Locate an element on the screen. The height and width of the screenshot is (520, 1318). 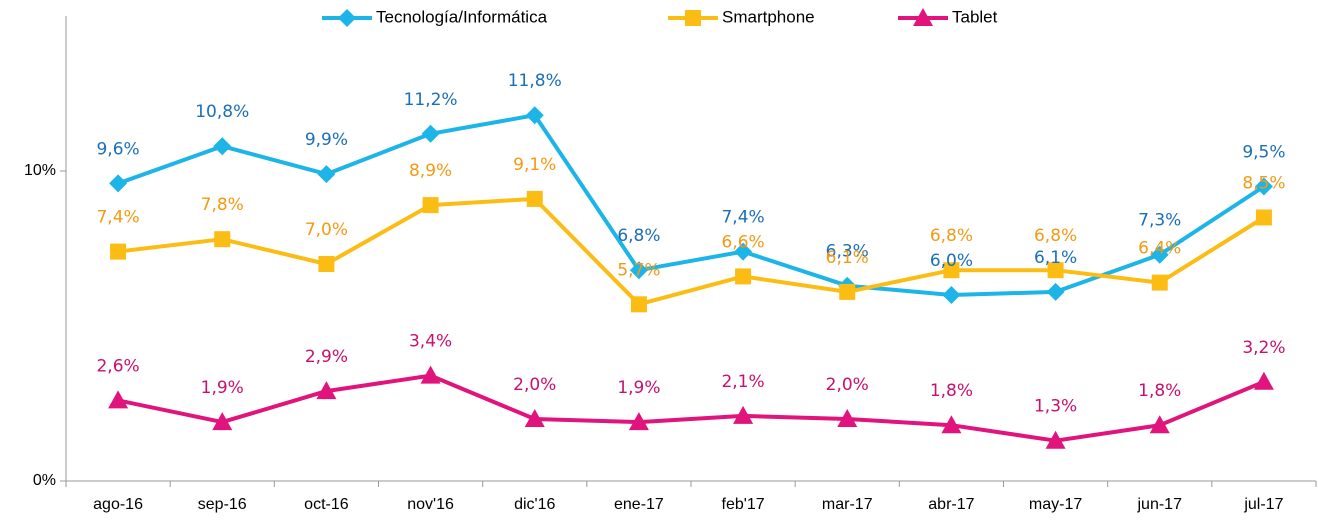
y-tick-label: 0% is located at coordinates (44, 480).